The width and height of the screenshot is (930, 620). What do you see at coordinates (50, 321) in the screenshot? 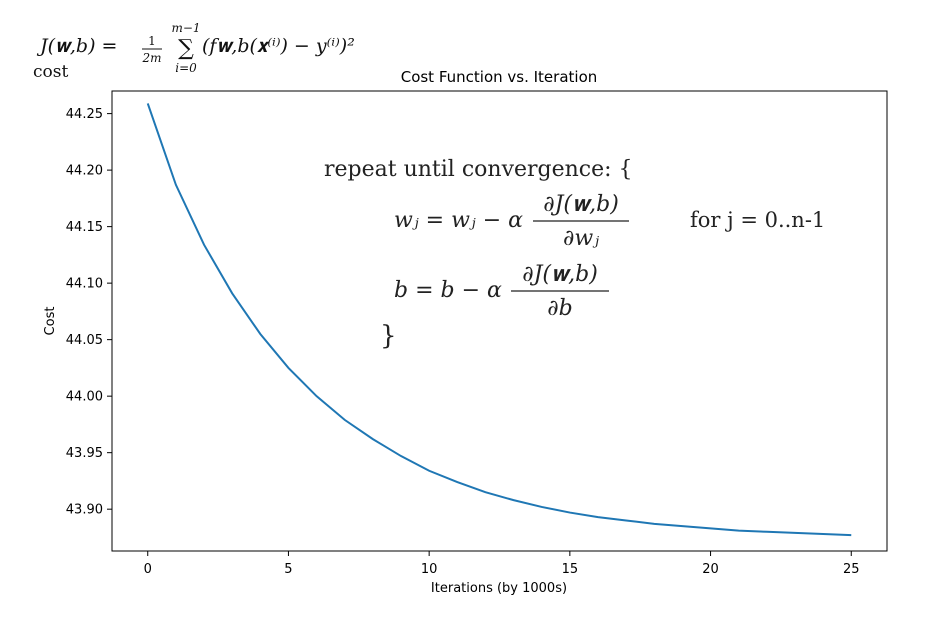
I see `y-axis-label: Cost` at bounding box center [50, 321].